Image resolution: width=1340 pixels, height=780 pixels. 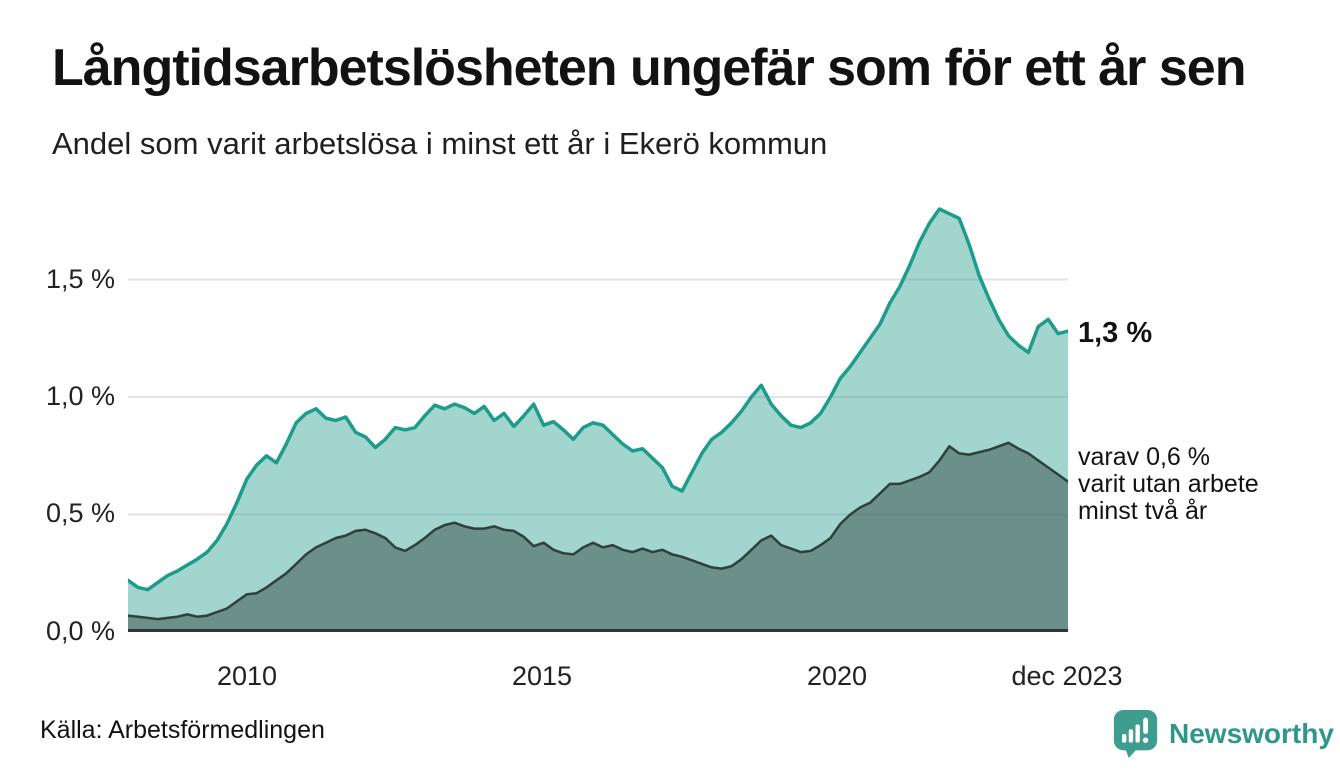 What do you see at coordinates (1143, 511) in the screenshot?
I see `annotation-line-3: minst två år` at bounding box center [1143, 511].